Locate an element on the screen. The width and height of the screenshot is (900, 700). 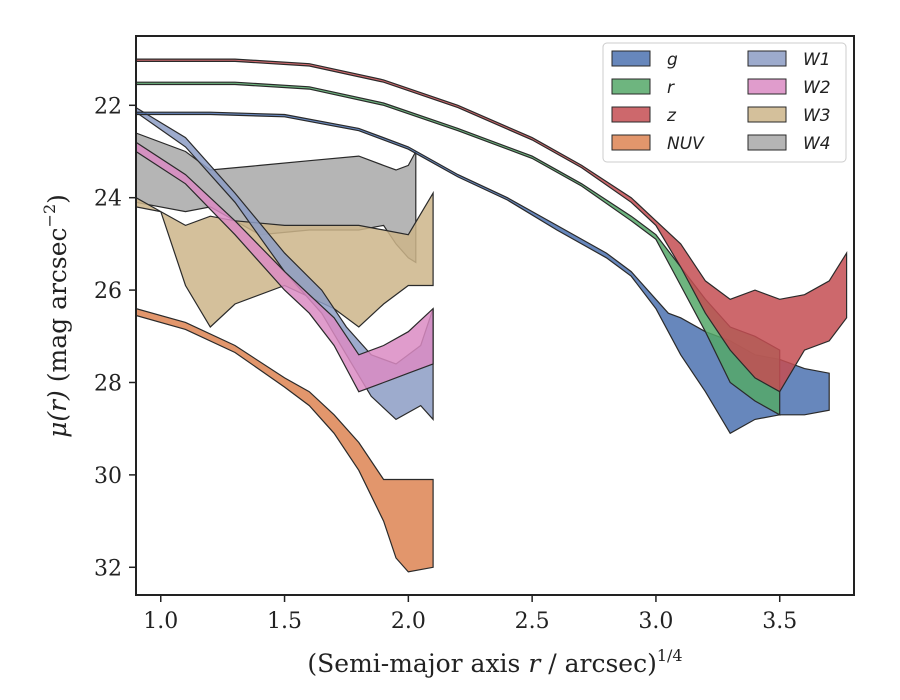
legend-label-g: g is located at coordinates (672, 60).